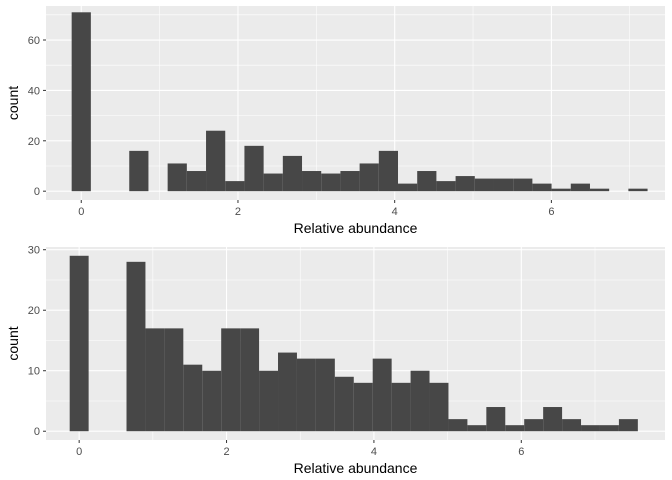 Image resolution: width=672 pixels, height=480 pixels. I want to click on y-tick-label: 40, so click(34, 91).